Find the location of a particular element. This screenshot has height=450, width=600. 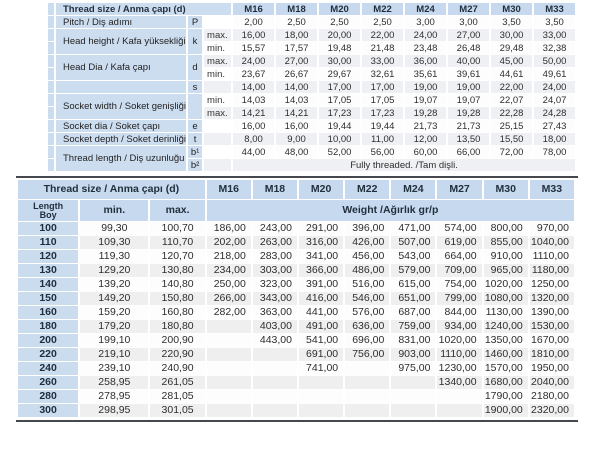

spec-value-m18: 48,00 is located at coordinates (297, 152).